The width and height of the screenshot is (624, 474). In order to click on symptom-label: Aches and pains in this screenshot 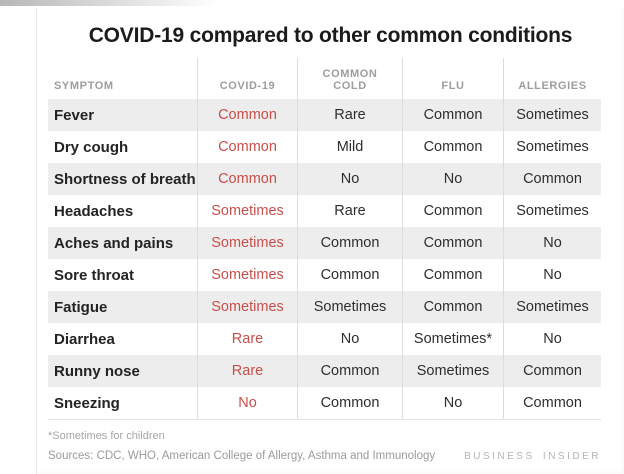, I will do `click(114, 243)`.